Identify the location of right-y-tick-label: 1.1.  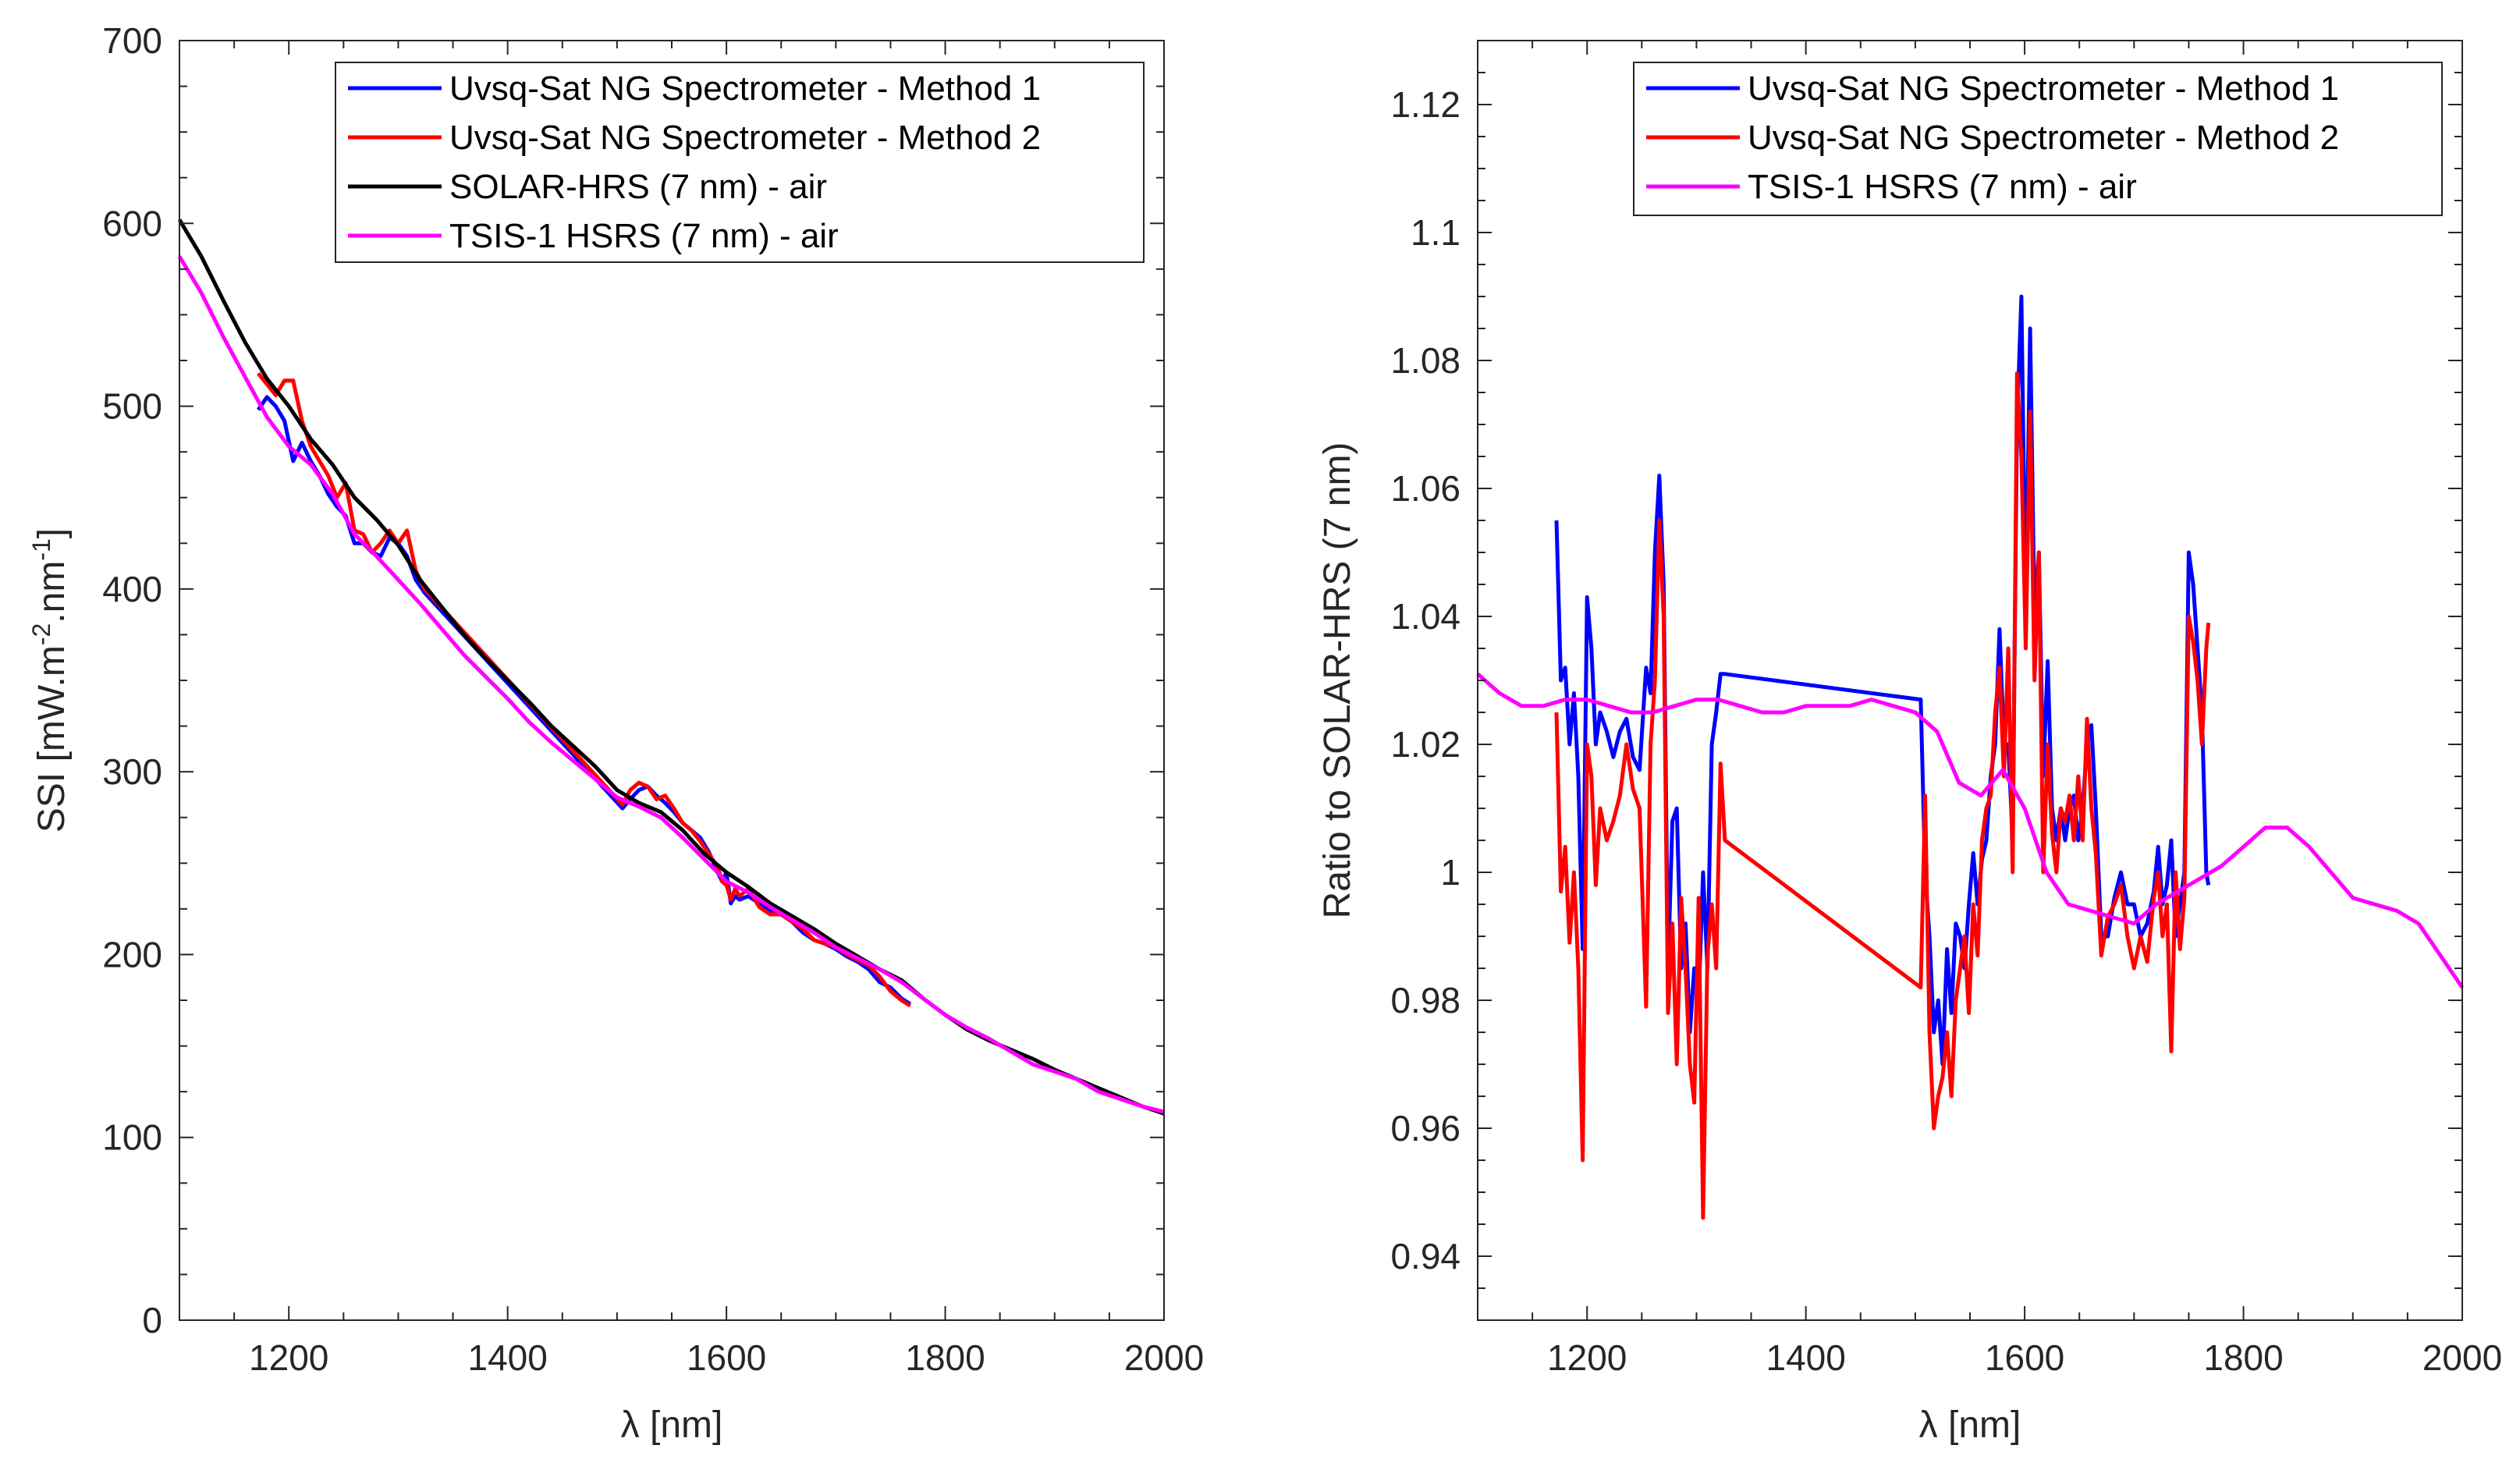
(1436, 233).